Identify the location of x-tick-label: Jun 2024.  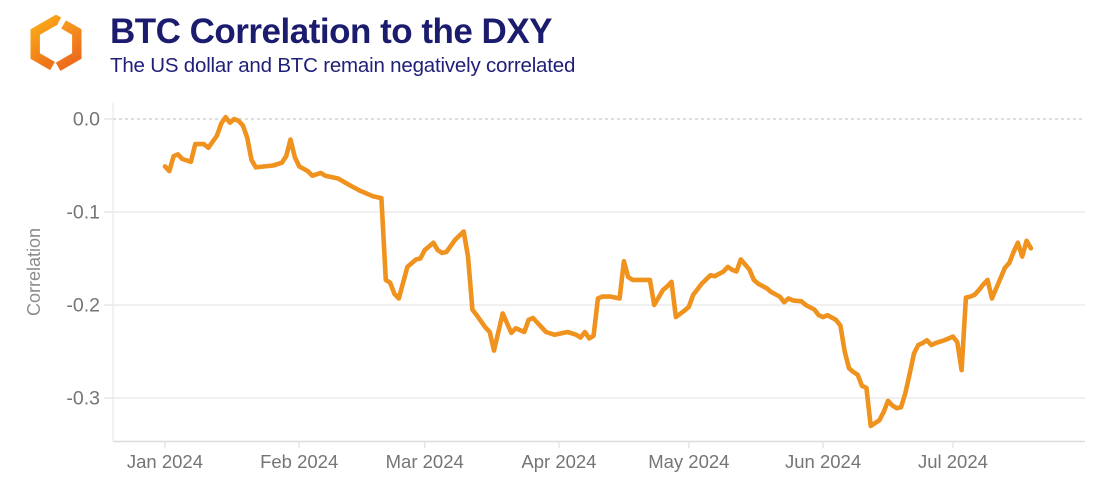
(823, 461).